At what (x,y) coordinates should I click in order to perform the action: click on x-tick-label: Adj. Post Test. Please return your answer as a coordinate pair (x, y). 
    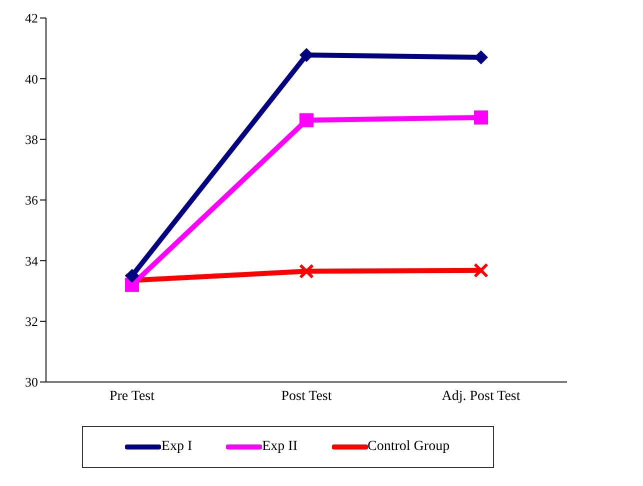
    Looking at the image, I should click on (481, 396).